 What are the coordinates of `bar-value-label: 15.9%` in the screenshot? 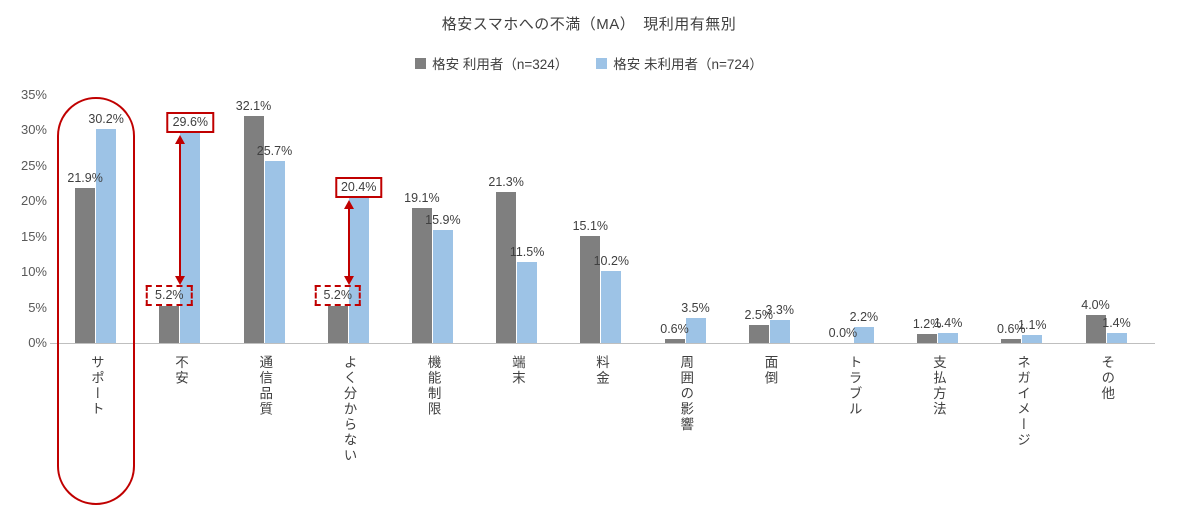 It's located at (443, 220).